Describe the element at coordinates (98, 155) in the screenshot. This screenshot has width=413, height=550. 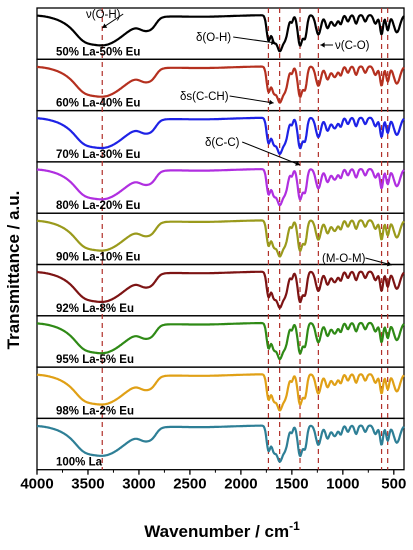
I see `series-label: 70% La-30% Eu` at that location.